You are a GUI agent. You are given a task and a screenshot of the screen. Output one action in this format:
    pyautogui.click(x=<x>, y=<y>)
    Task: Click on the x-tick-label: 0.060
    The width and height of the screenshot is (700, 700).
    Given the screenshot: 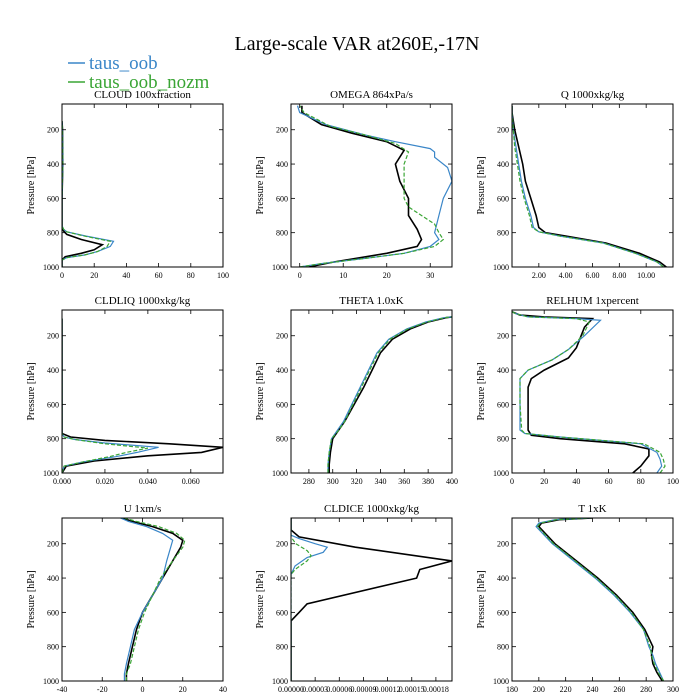 What is the action you would take?
    pyautogui.click(x=191, y=481)
    